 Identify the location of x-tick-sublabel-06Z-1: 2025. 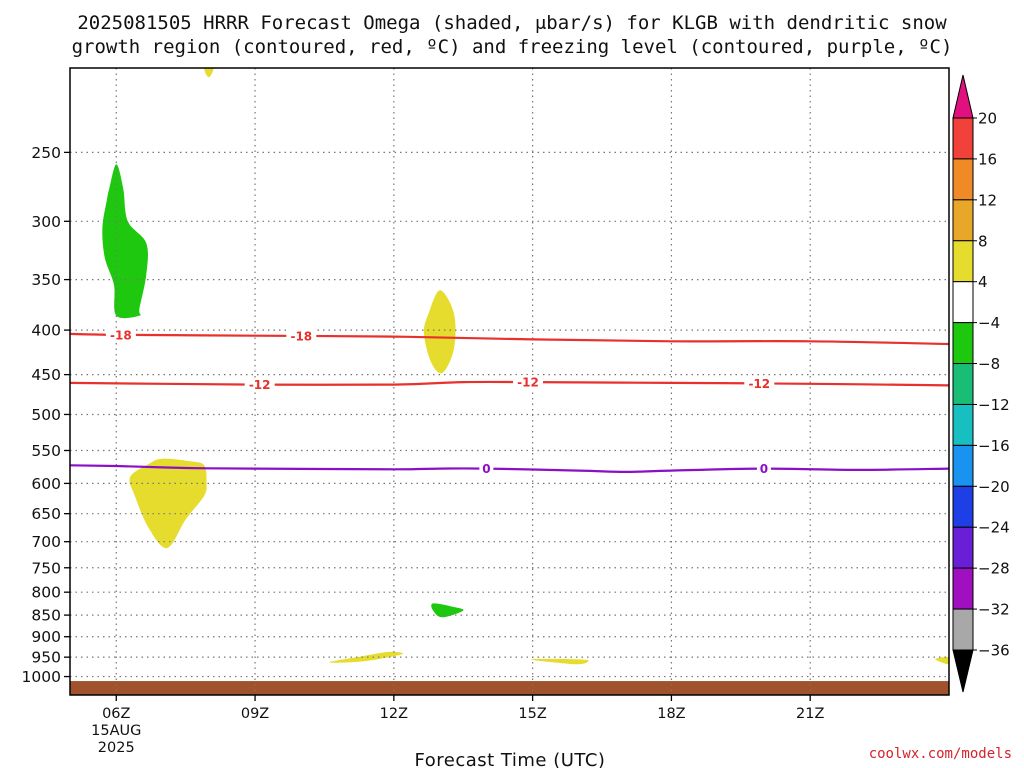
(116, 748).